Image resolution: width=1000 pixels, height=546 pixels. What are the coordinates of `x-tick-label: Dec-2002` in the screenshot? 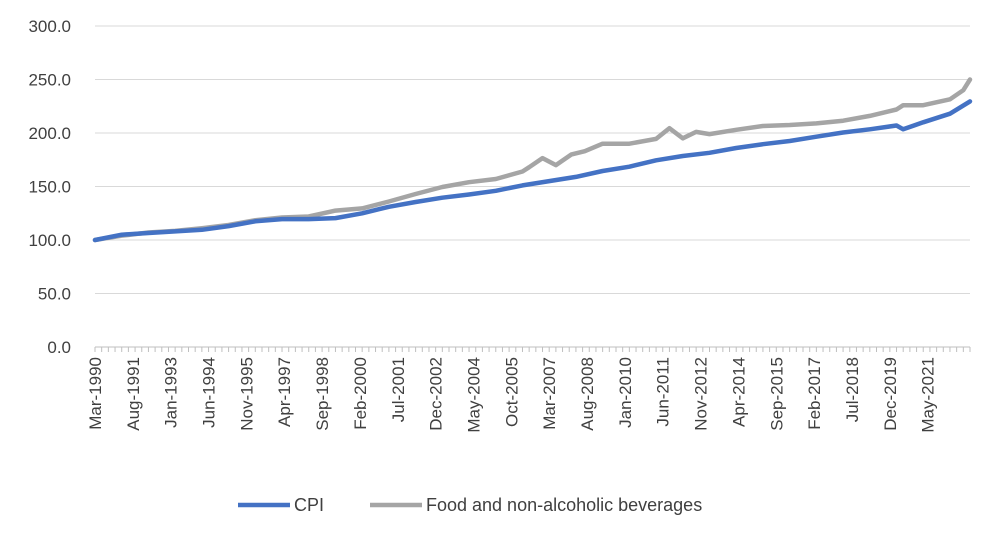 It's located at (436, 394).